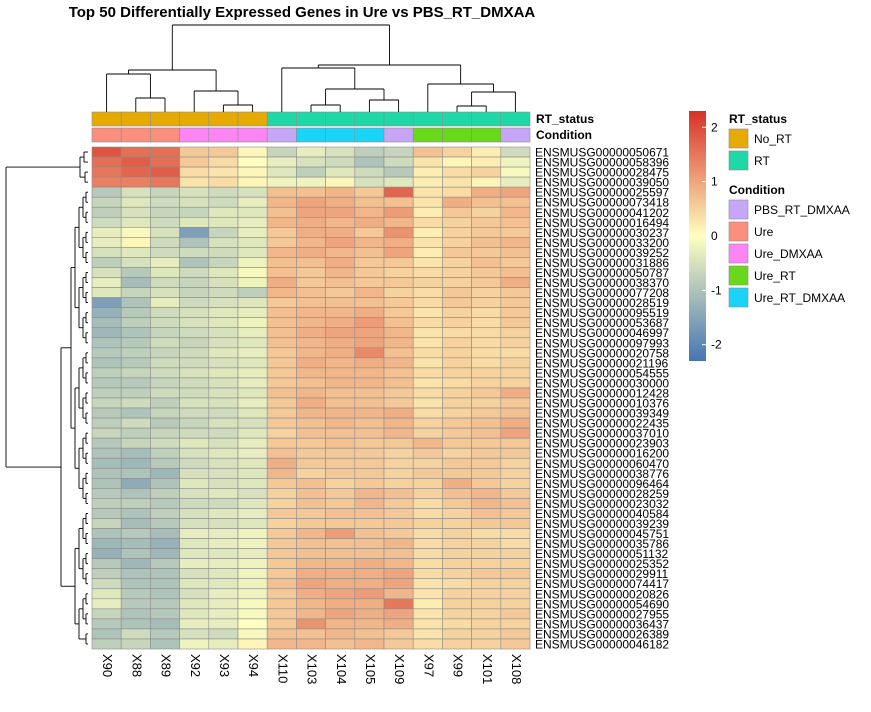 This screenshot has width=871, height=712. I want to click on row-label: ENSMUSG00000039239, so click(602, 524).